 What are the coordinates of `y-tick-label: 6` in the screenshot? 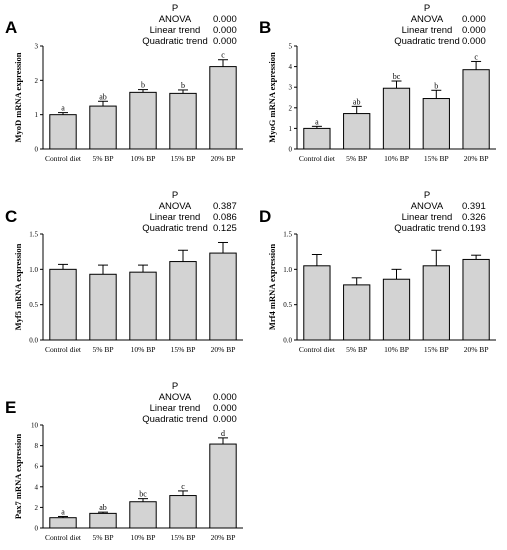 It's located at (37, 467).